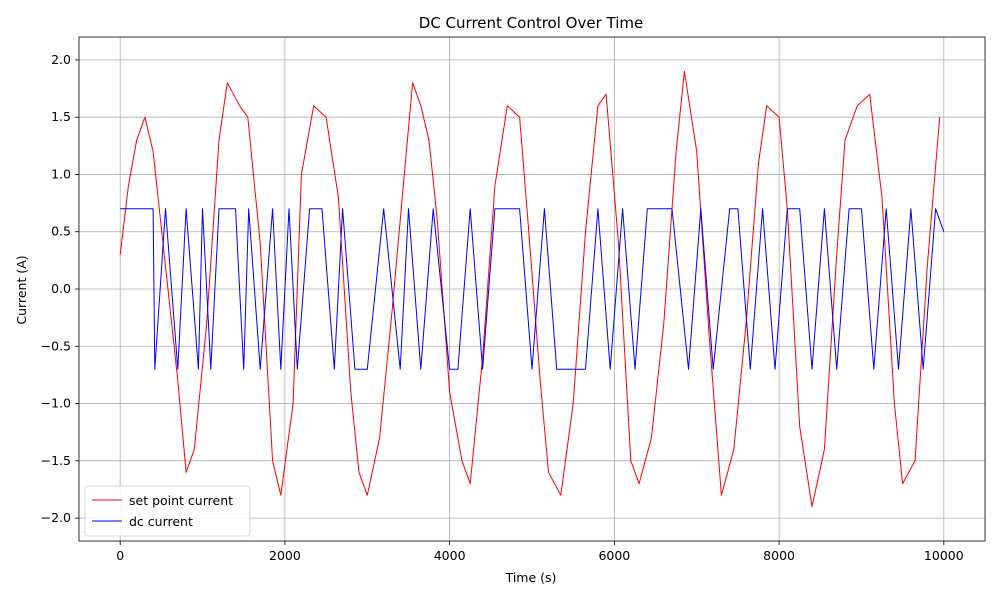 The width and height of the screenshot is (1000, 600). I want to click on y-tick-label: 0.0, so click(61, 288).